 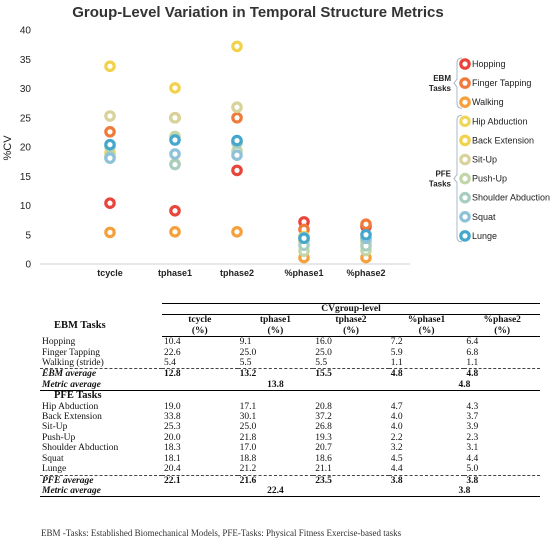 I want to click on y-tick-label: 35, so click(x=26, y=60).